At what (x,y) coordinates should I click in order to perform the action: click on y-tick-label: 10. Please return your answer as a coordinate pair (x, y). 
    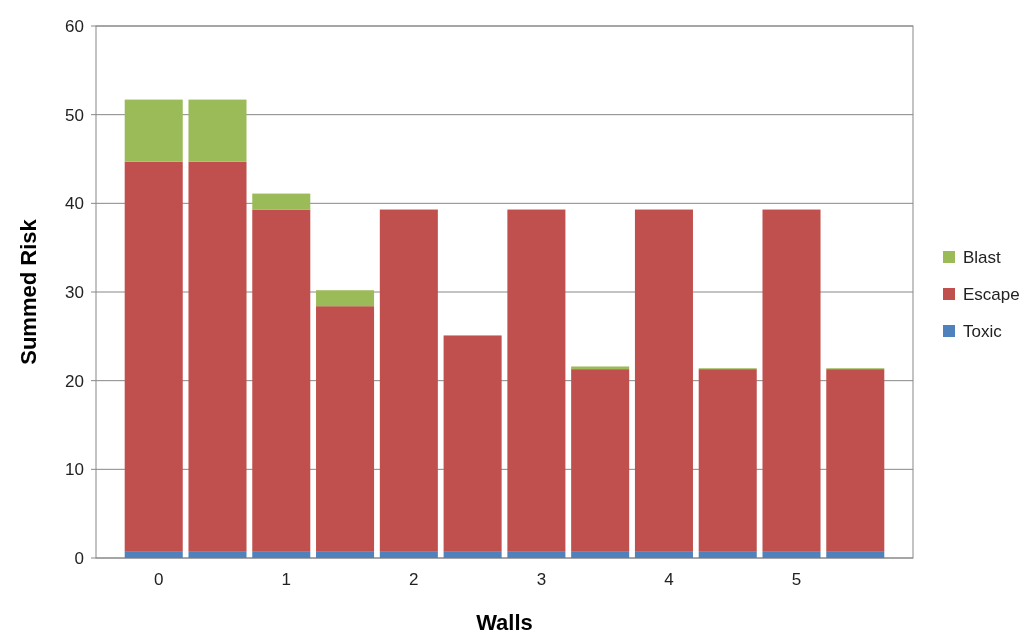
    Looking at the image, I should click on (74, 470).